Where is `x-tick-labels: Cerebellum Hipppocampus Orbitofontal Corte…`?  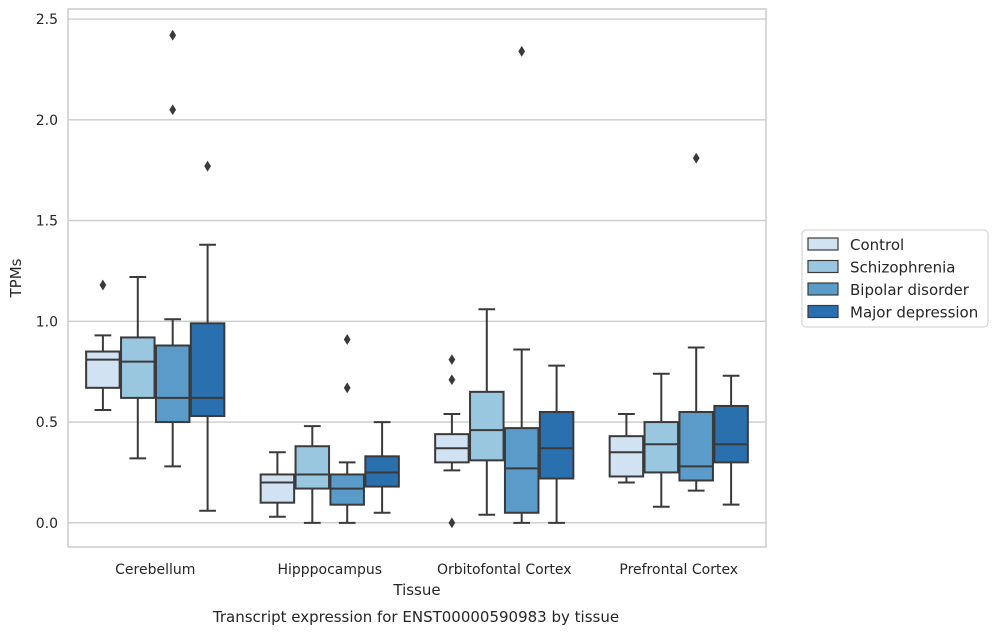 x-tick-labels: Cerebellum Hipppocampus Orbitofontal Corte… is located at coordinates (426, 570).